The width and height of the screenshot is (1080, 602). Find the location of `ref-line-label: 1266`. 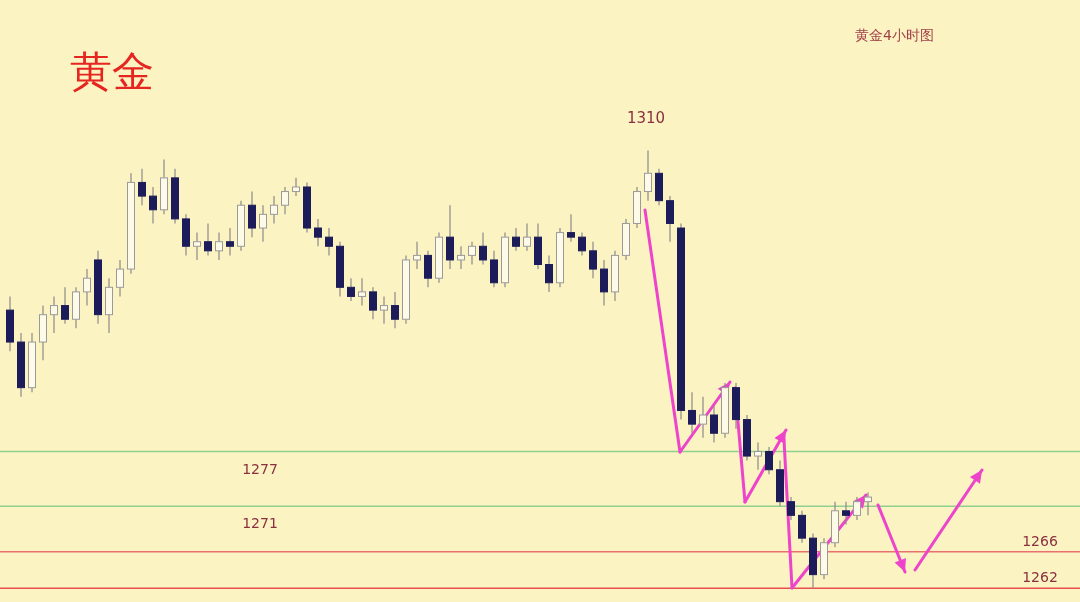

ref-line-label: 1266 is located at coordinates (1040, 540).